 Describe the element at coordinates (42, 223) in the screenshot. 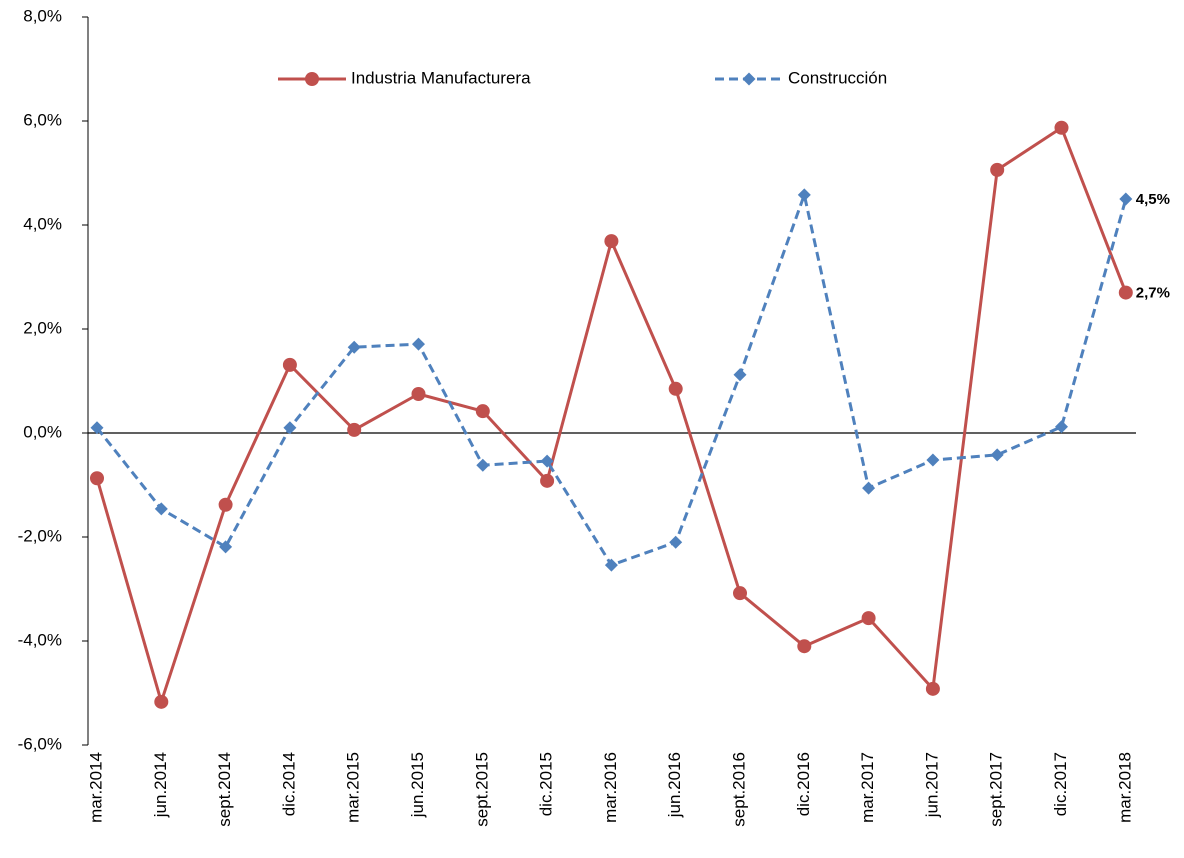

I see `y-tick-label: 4,0%` at that location.